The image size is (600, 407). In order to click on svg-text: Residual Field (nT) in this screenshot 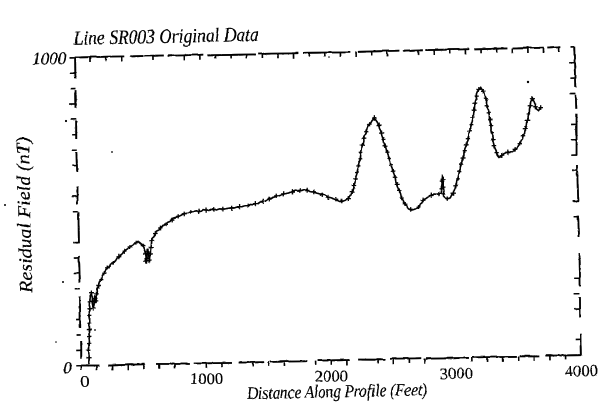, I will do `click(24, 214)`.